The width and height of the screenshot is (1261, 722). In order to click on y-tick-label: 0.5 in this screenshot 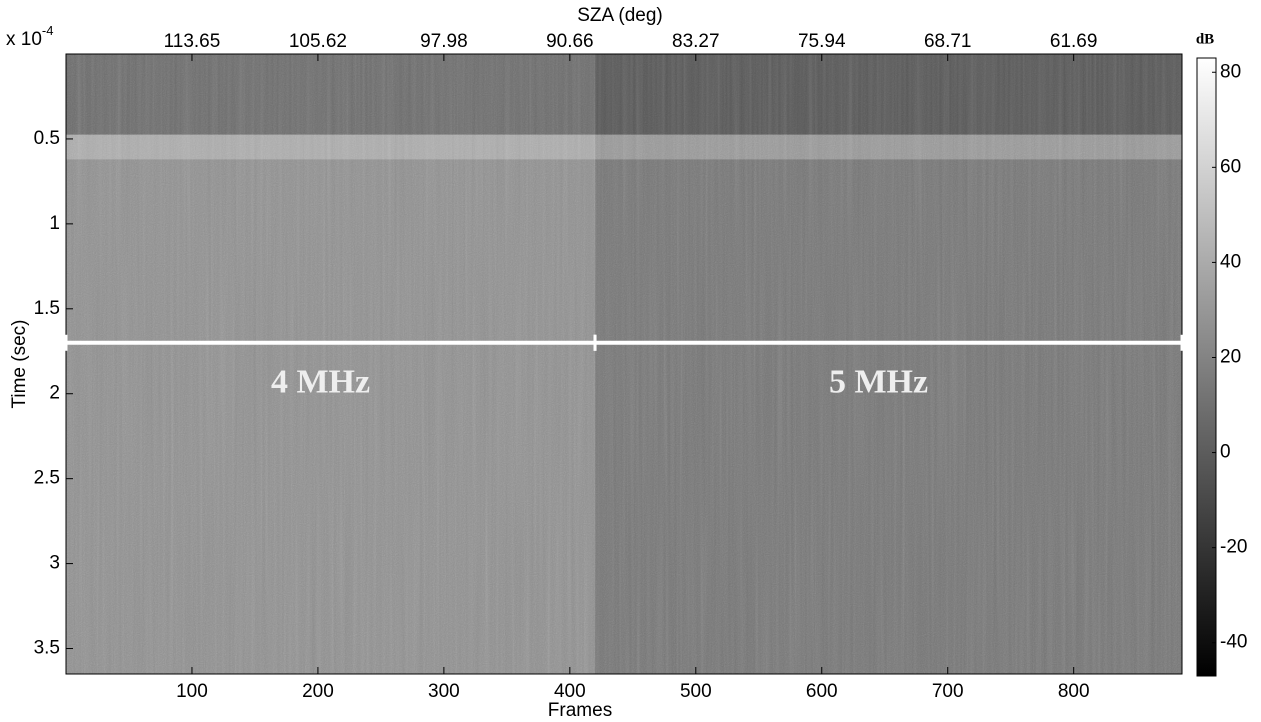, I will do `click(47, 138)`.